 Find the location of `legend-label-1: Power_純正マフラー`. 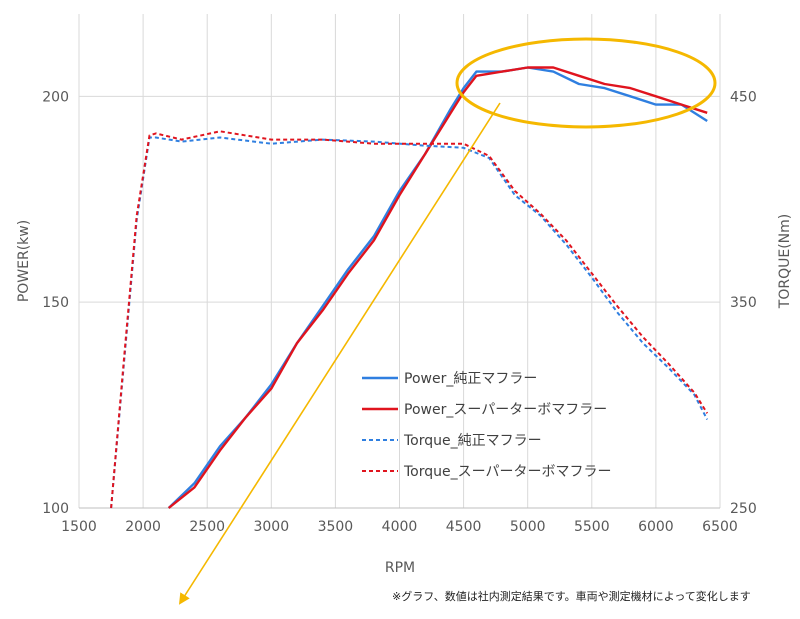

legend-label-1: Power_純正マフラー is located at coordinates (470, 379).